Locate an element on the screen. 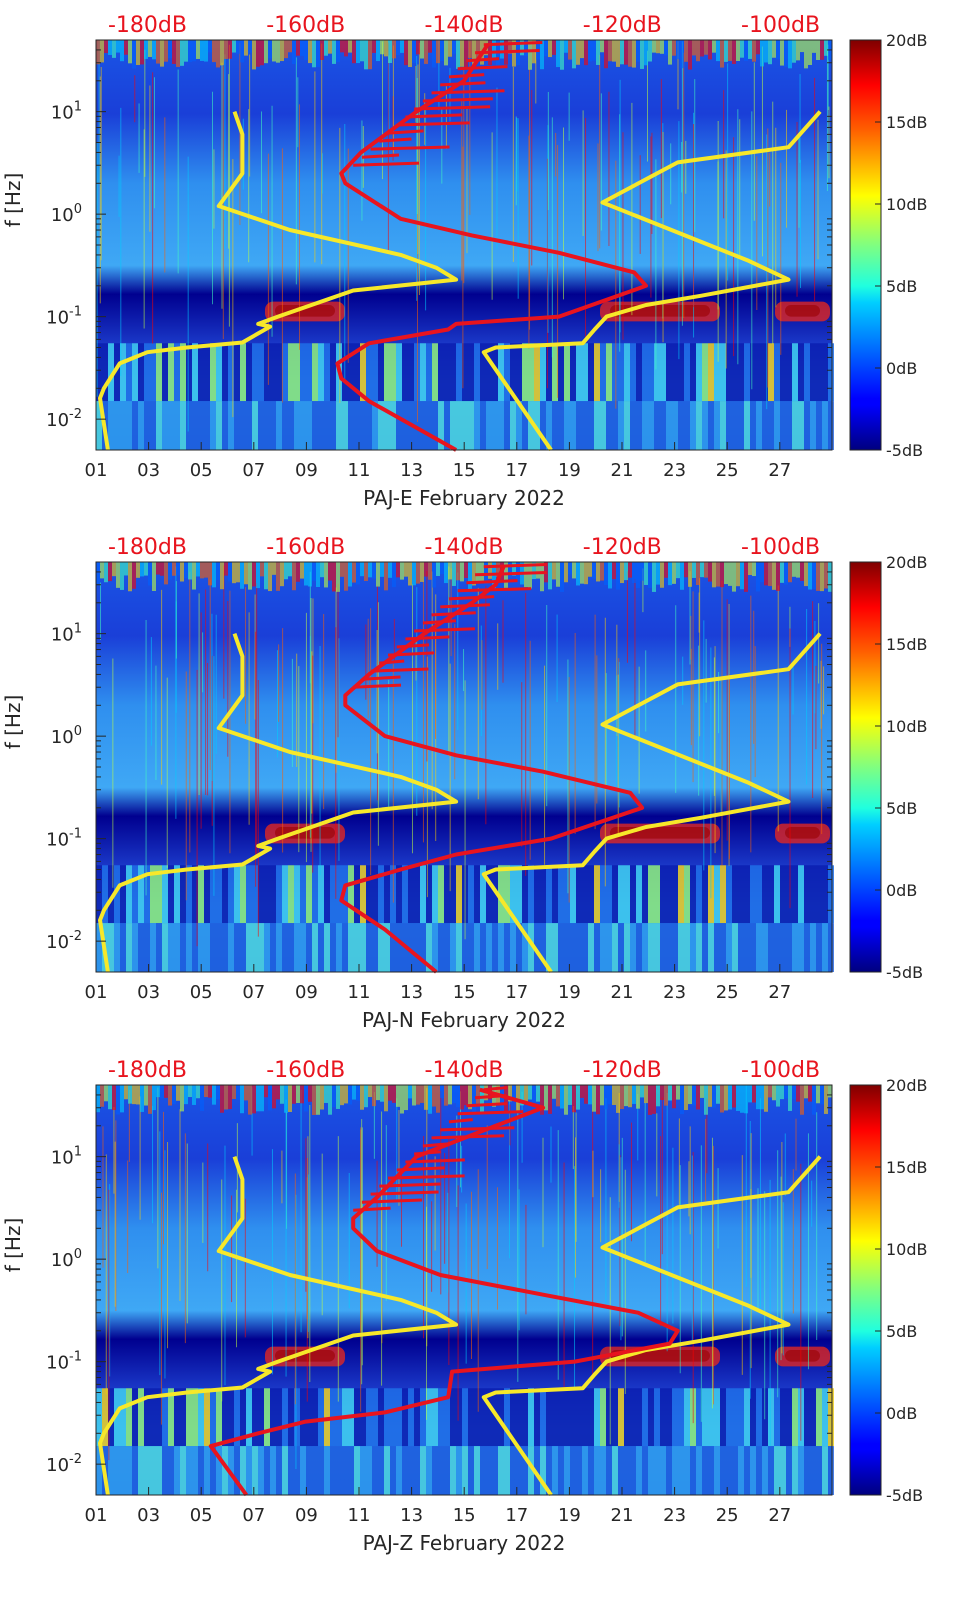 Image resolution: width=962 pixels, height=1599 pixels. x-axis-label: PAJ-E February 2022 is located at coordinates (464, 498).